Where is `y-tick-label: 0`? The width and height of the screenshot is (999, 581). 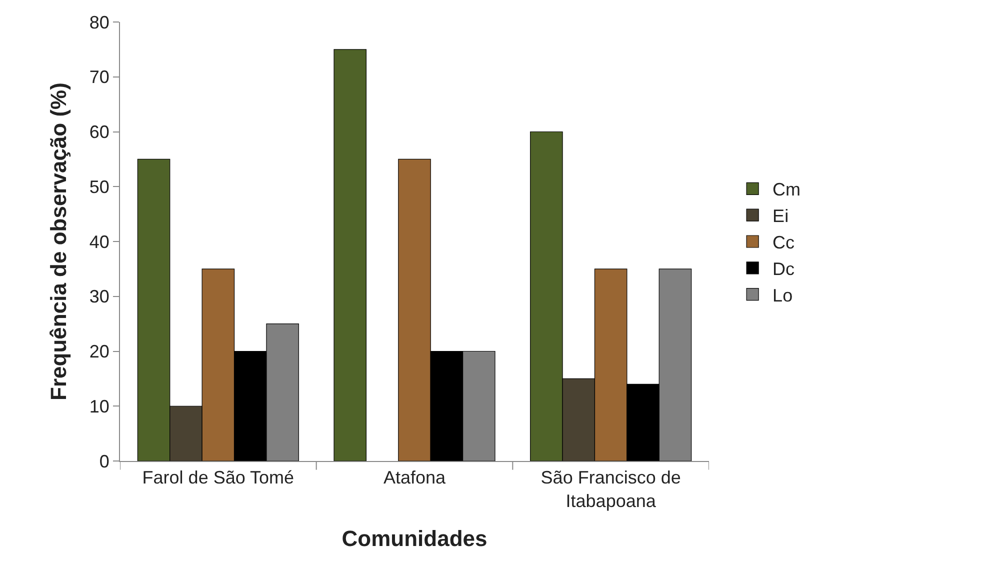 y-tick-label: 0 is located at coordinates (104, 461).